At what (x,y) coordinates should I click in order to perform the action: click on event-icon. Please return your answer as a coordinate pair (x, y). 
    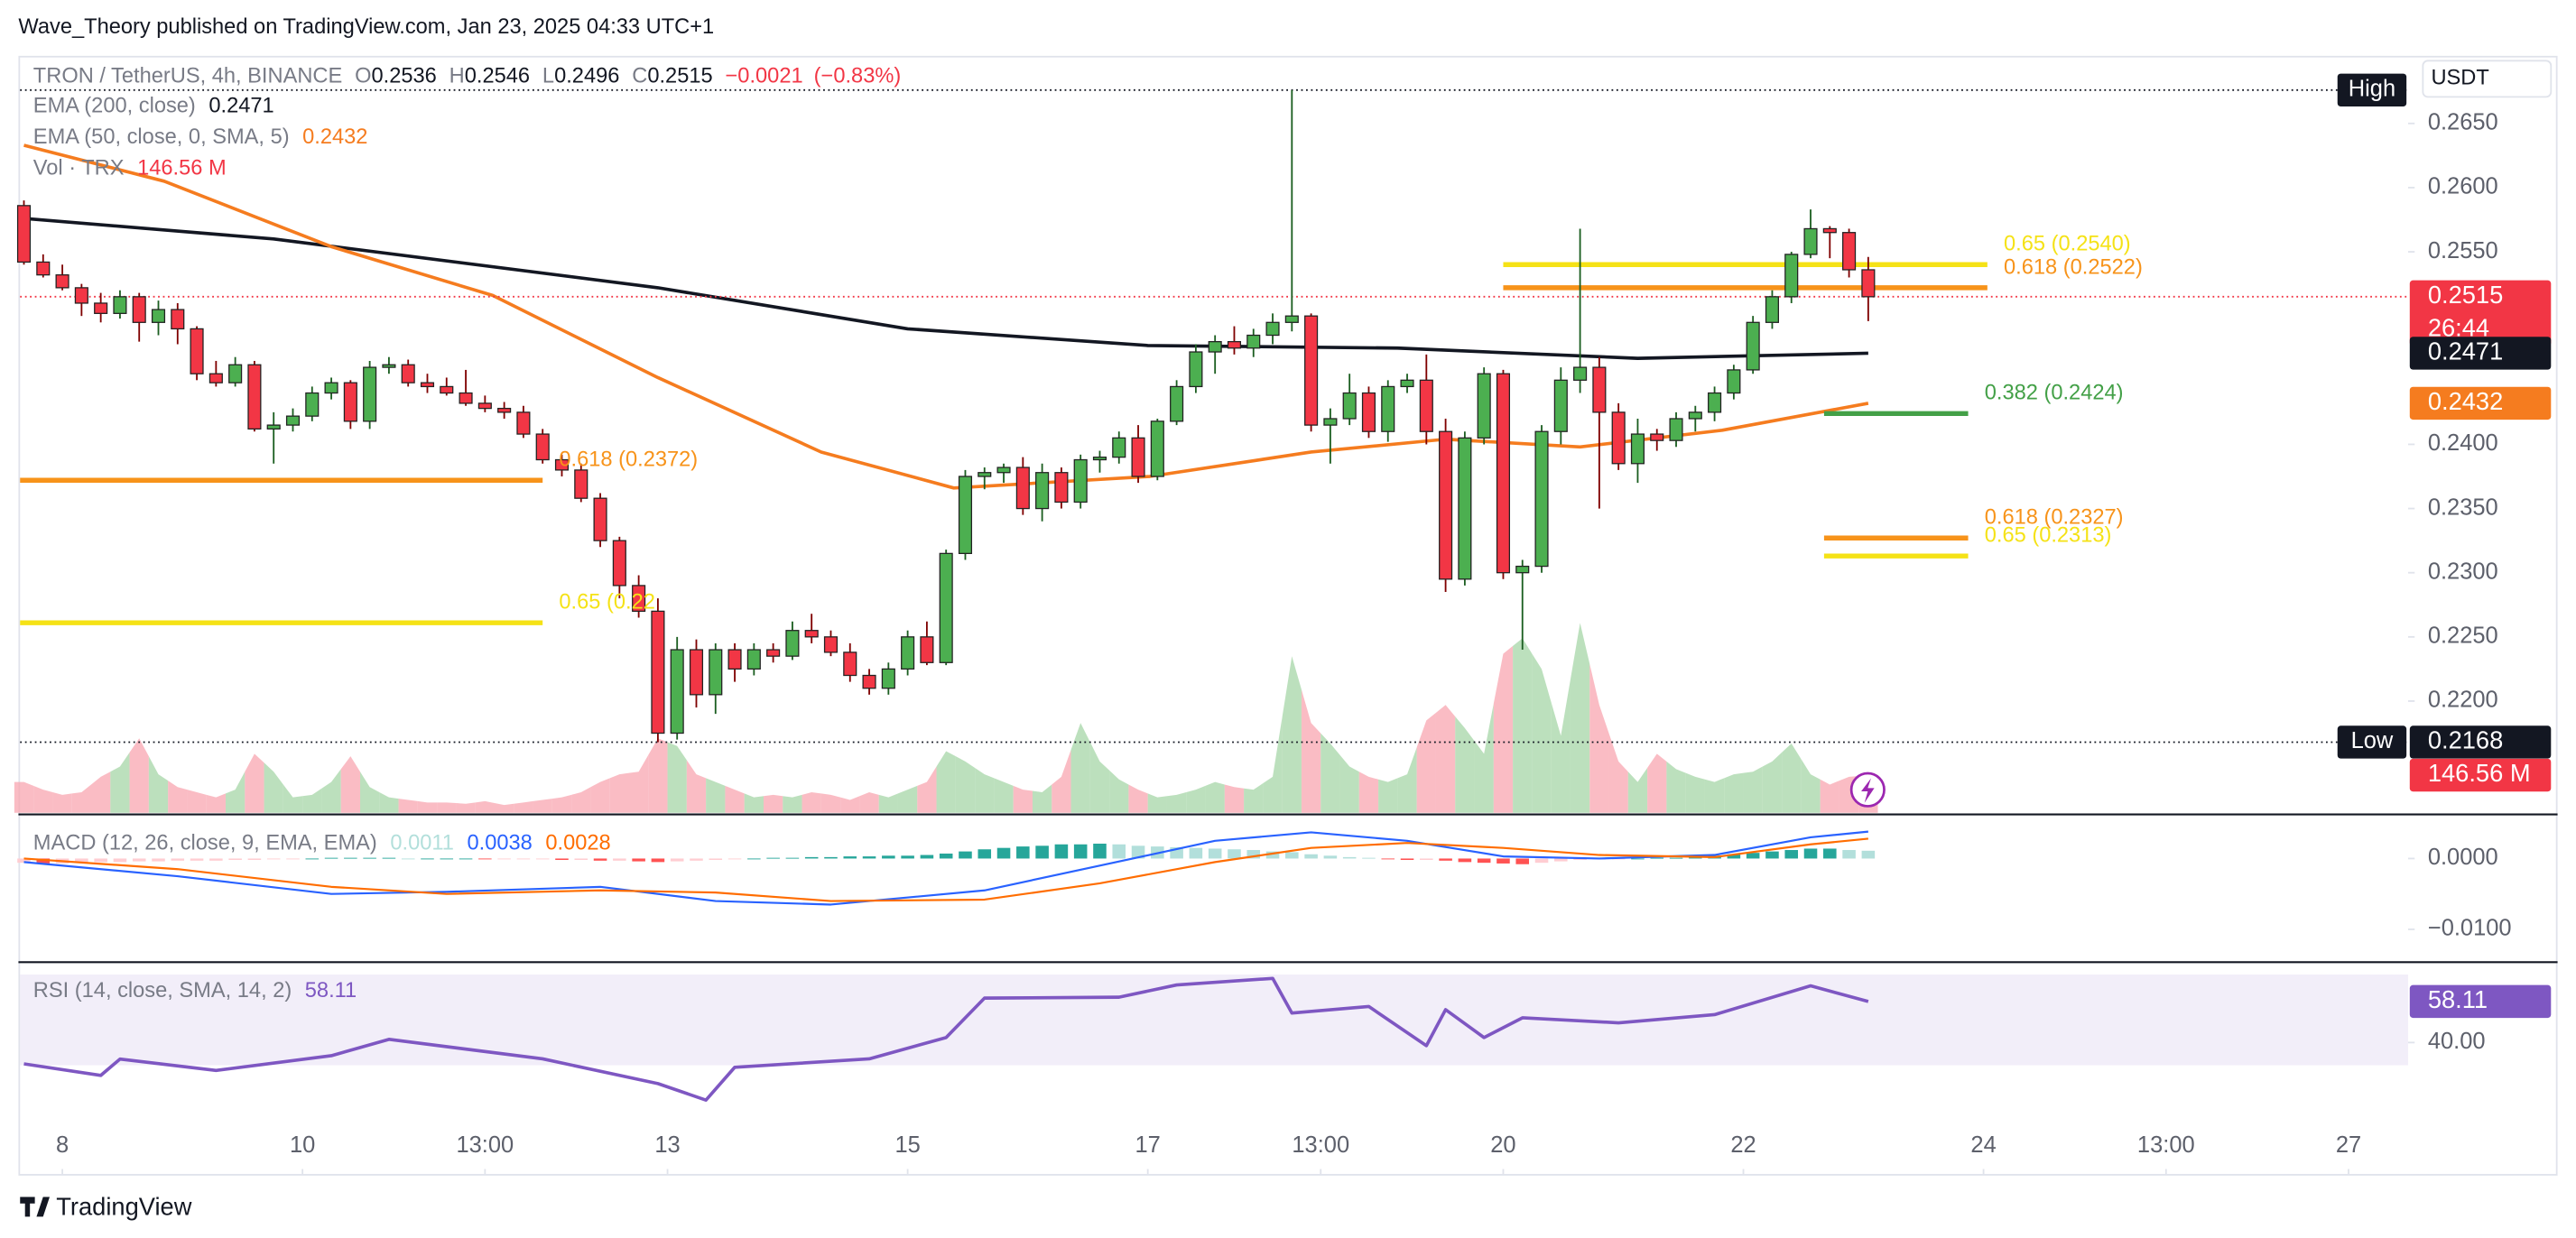
    Looking at the image, I should click on (1867, 789).